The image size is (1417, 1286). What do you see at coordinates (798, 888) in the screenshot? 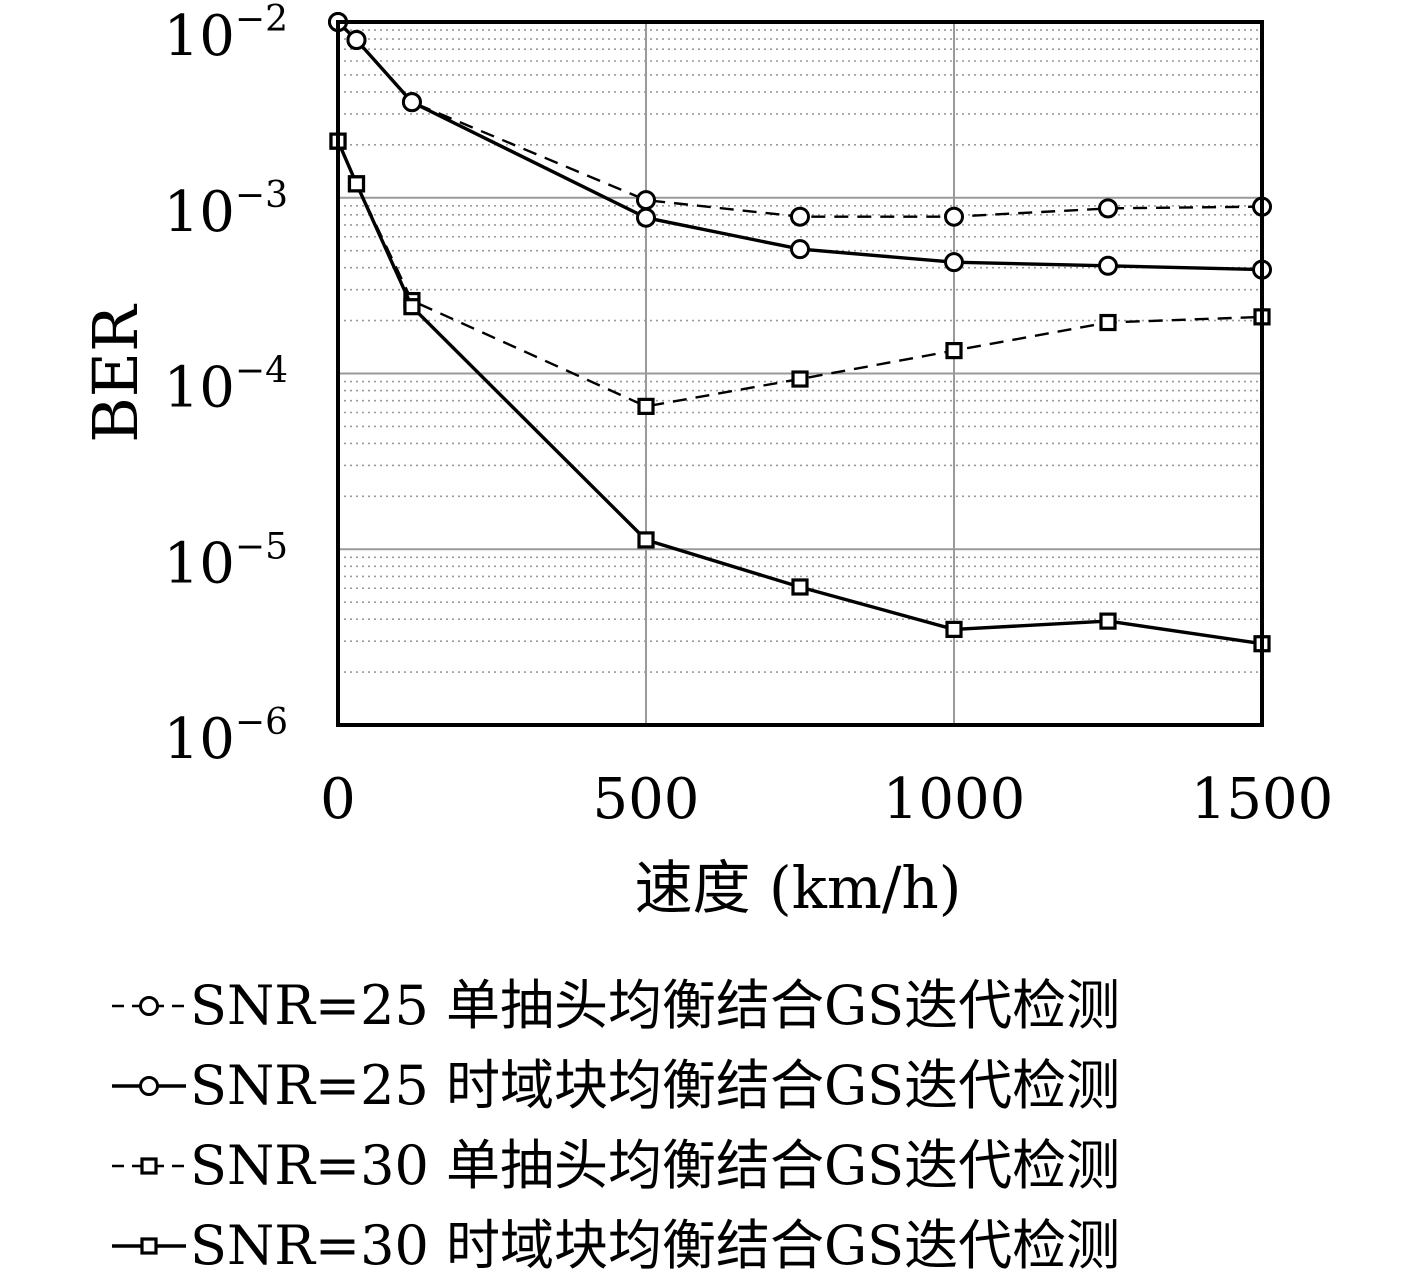
I see `x-axis-label: 速度 (km/h)` at bounding box center [798, 888].